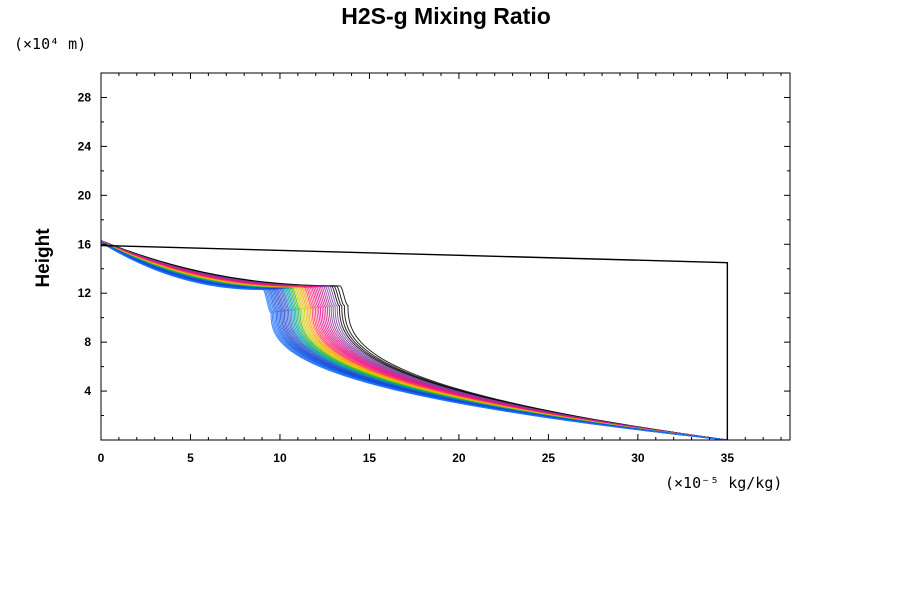 The image size is (900, 600). What do you see at coordinates (370, 458) in the screenshot?
I see `x-tick-label: 15` at bounding box center [370, 458].